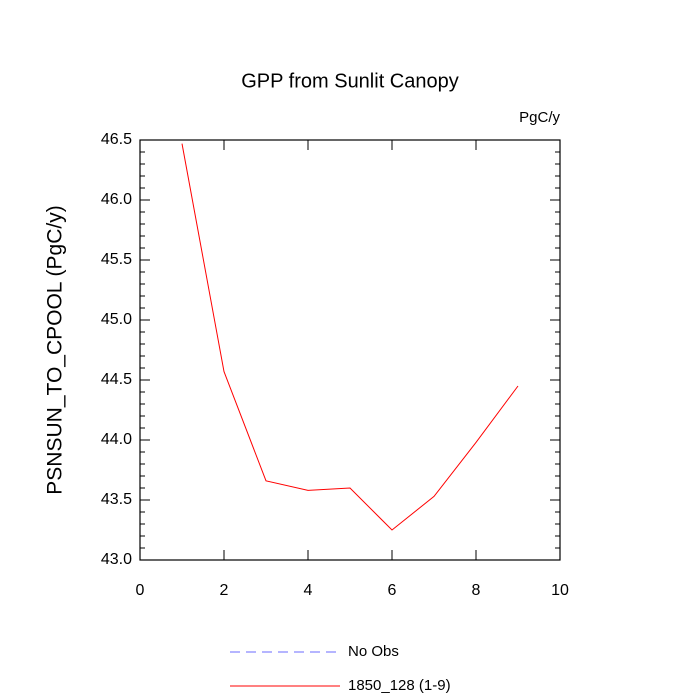 Image resolution: width=700 pixels, height=700 pixels. What do you see at coordinates (399, 685) in the screenshot?
I see `legend-label: 1850_128 (1-9)` at bounding box center [399, 685].